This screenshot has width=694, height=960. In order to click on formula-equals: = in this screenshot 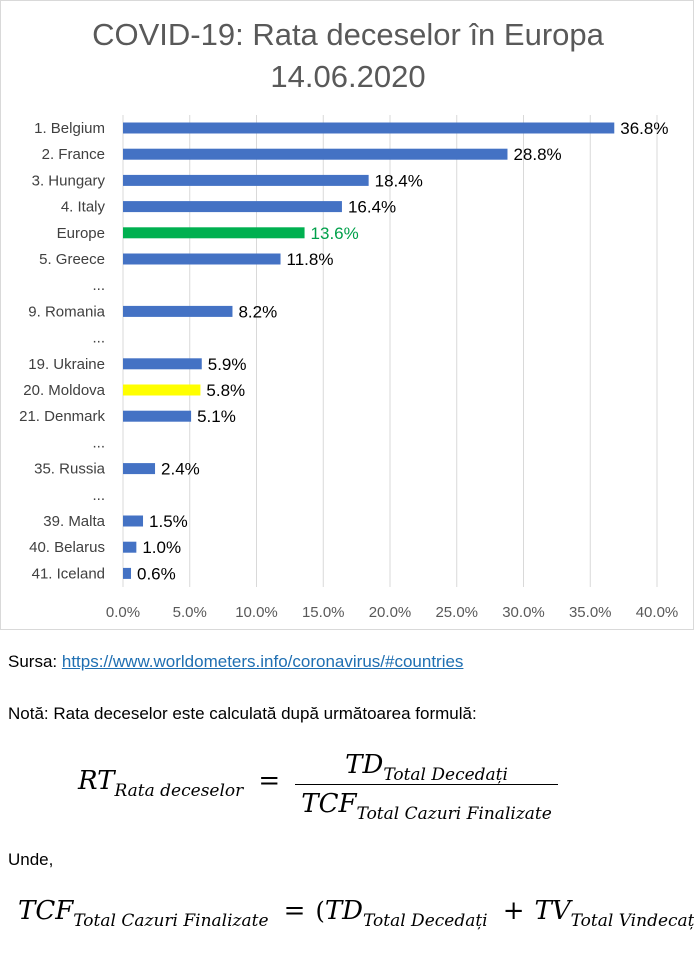, I will do `click(269, 781)`.